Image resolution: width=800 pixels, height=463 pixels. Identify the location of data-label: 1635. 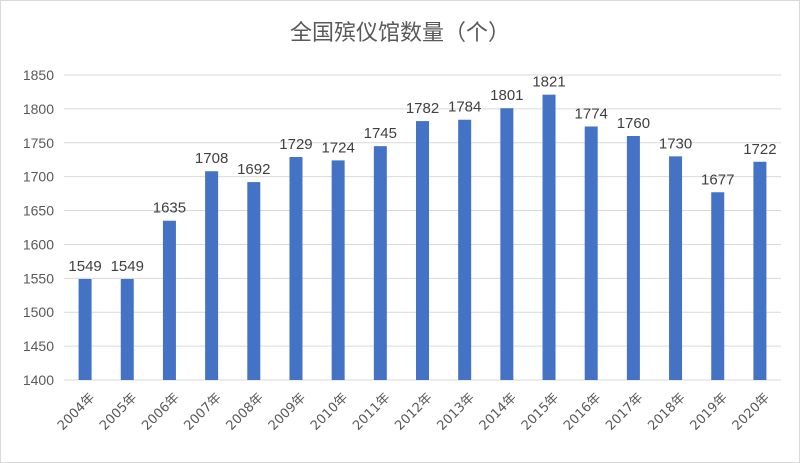
(169, 208).